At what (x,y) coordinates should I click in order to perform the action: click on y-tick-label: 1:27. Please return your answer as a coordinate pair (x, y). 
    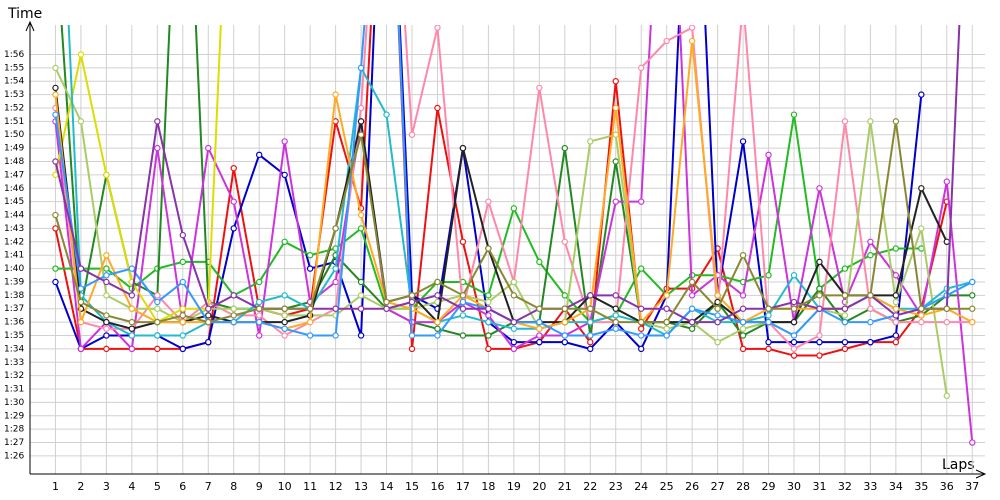
    Looking at the image, I should click on (14, 443).